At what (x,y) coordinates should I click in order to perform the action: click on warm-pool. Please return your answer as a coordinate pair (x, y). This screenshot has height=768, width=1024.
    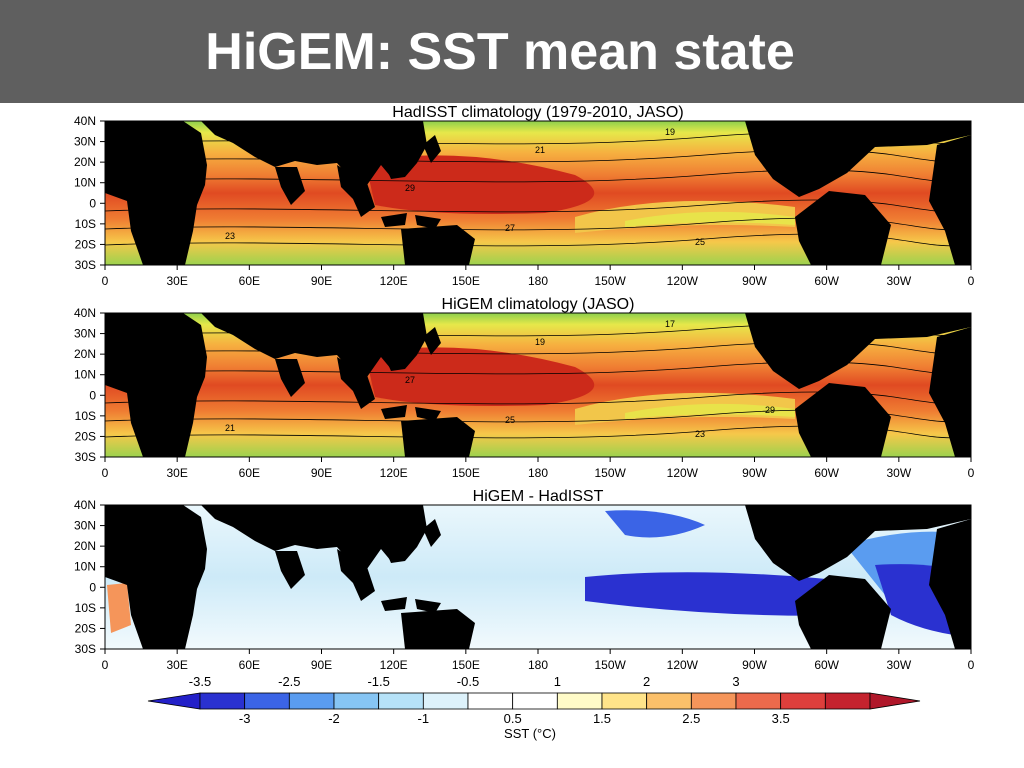
    Looking at the image, I should click on (480, 376).